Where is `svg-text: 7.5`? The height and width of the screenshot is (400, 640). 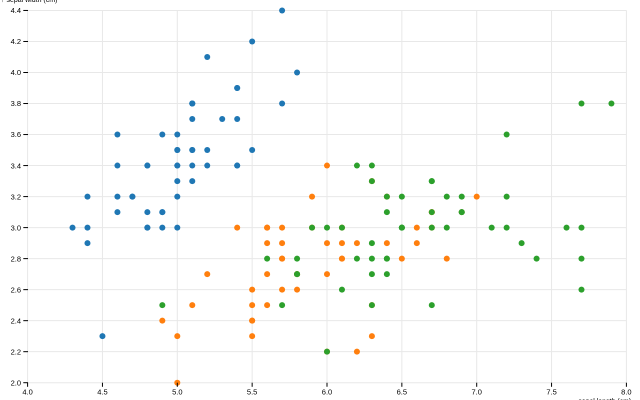 svg-text: 7.5 is located at coordinates (551, 392).